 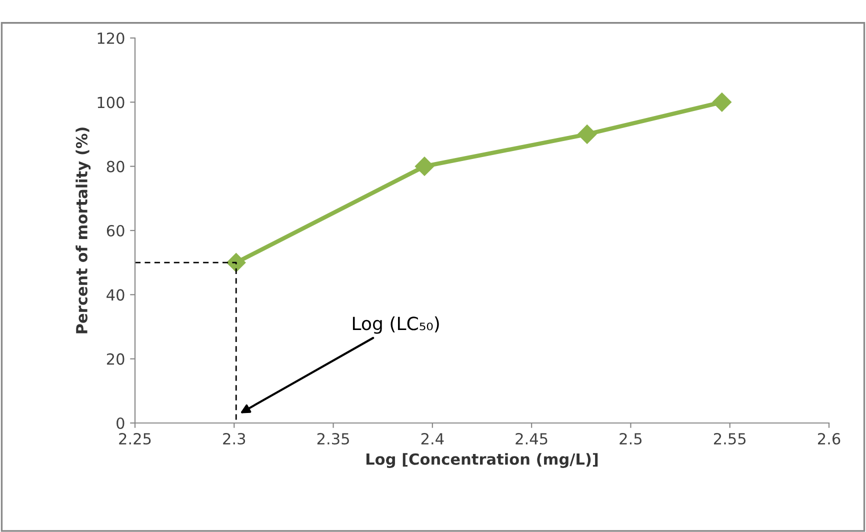 I want to click on x-tick-label: 2.25, so click(x=135, y=438).